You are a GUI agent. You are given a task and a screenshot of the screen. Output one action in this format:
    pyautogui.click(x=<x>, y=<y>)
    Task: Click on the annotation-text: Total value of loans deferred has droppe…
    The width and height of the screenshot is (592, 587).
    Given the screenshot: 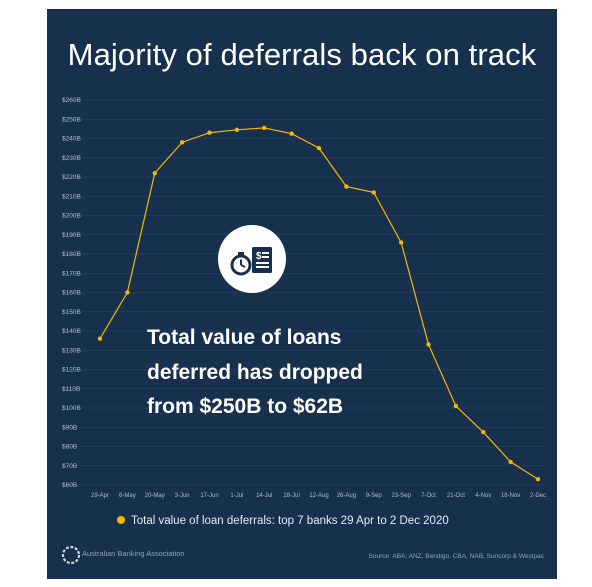 What is the action you would take?
    pyautogui.click(x=297, y=373)
    